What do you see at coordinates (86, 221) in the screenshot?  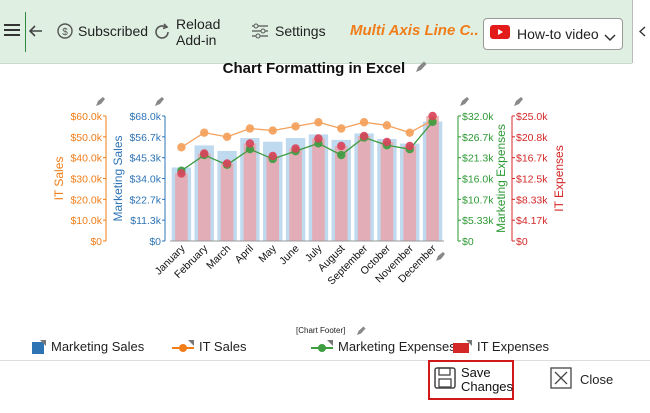 I see `tick-label-it_sales: $10.0k` at bounding box center [86, 221].